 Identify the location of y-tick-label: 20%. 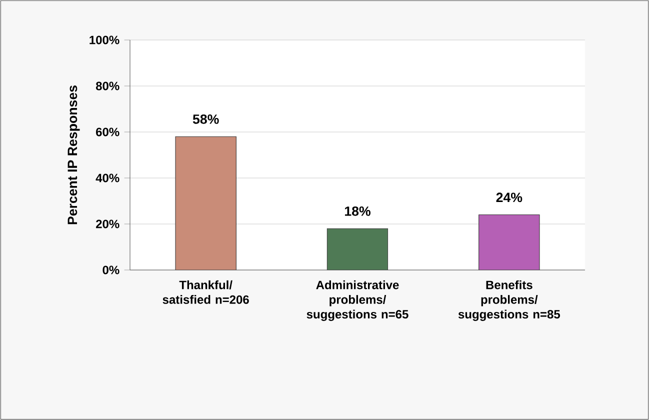
(108, 224).